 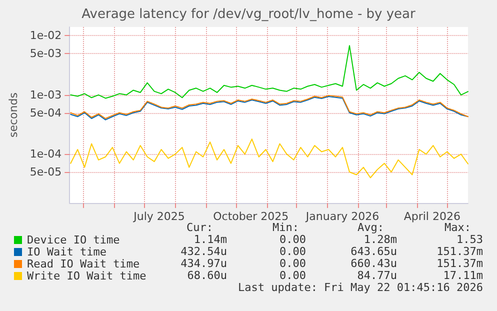 I want to click on text: 432.54u, so click(x=203, y=251).